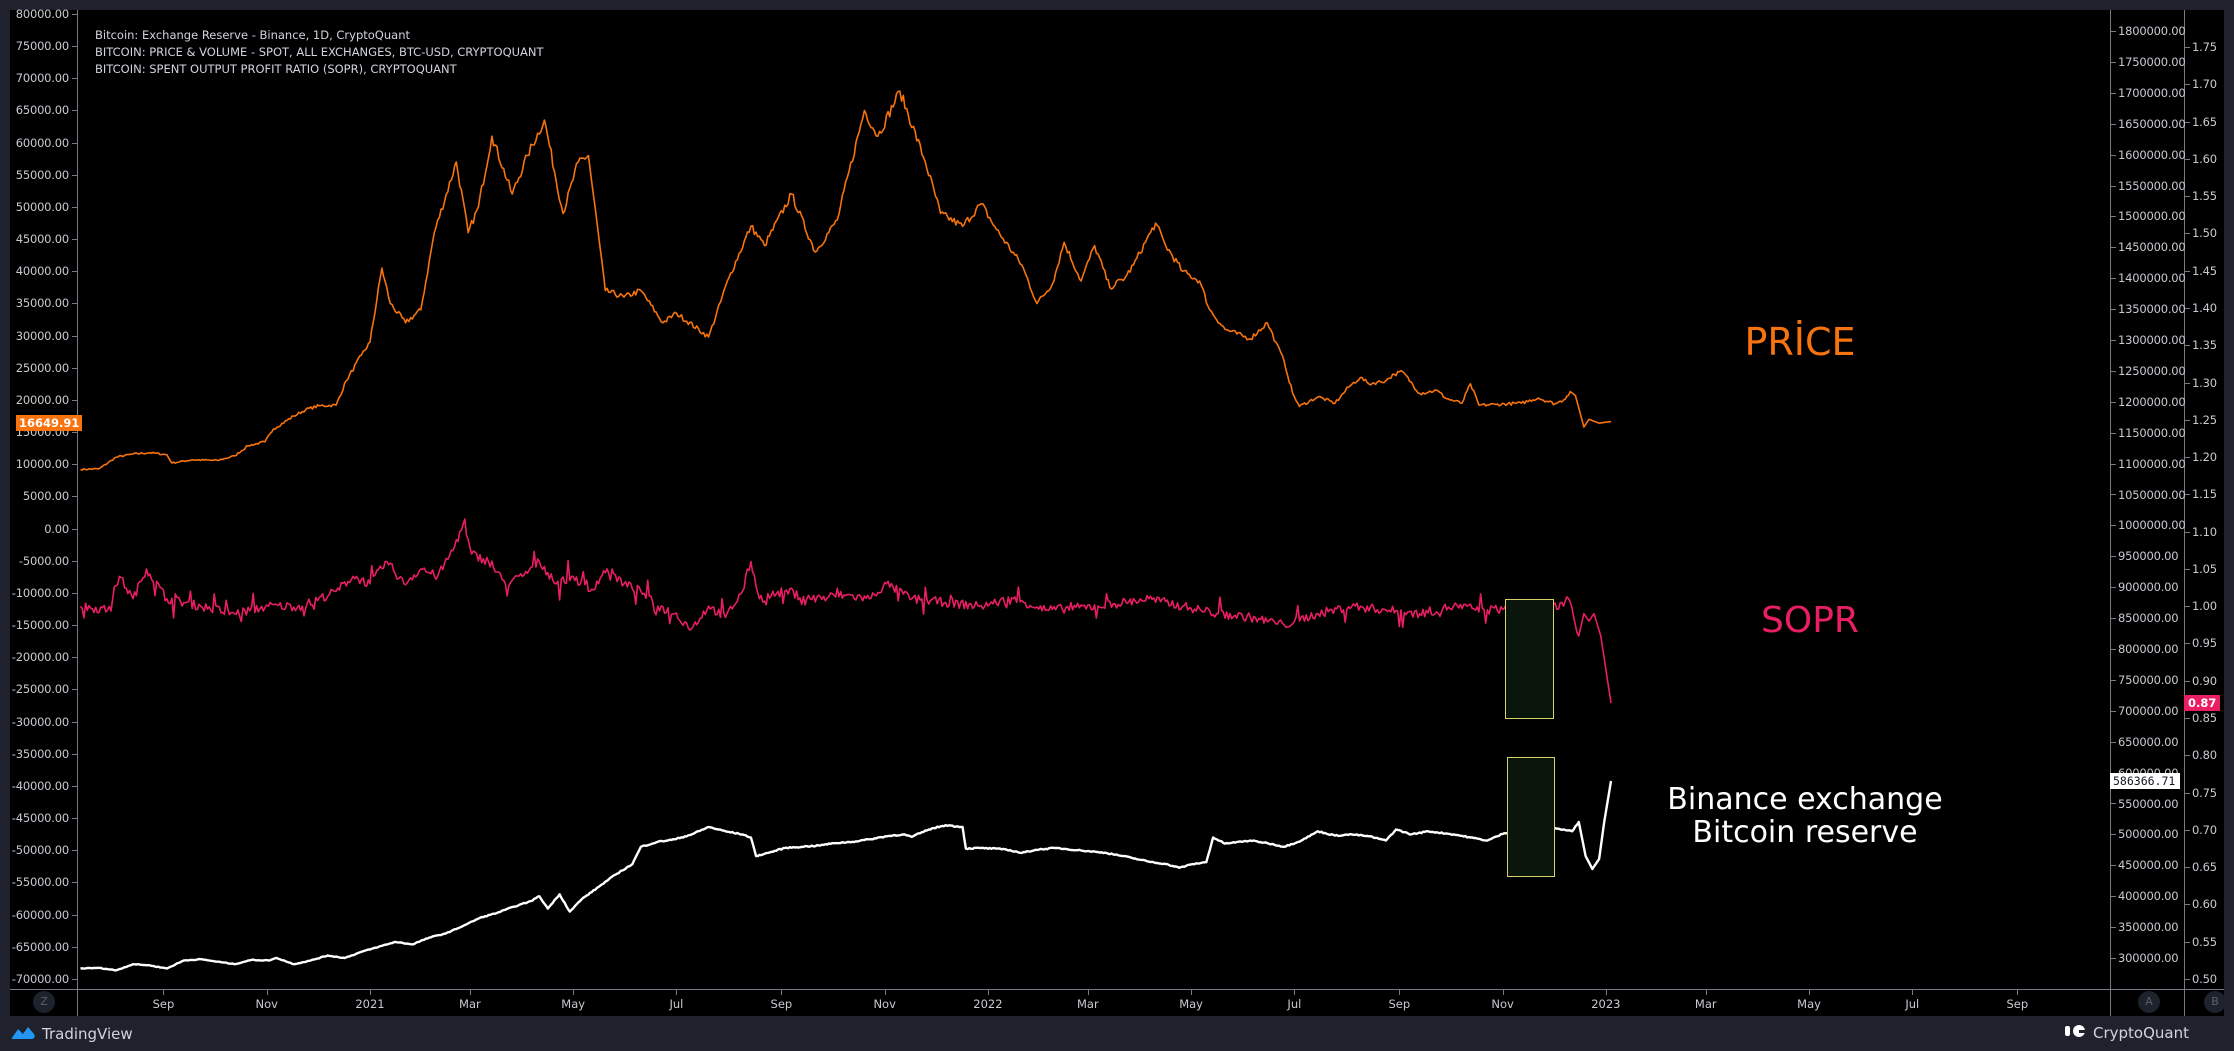 The height and width of the screenshot is (1051, 2234). Describe the element at coordinates (2204, 792) in the screenshot. I see `sopr-axis-tick-label: 0.75` at that location.